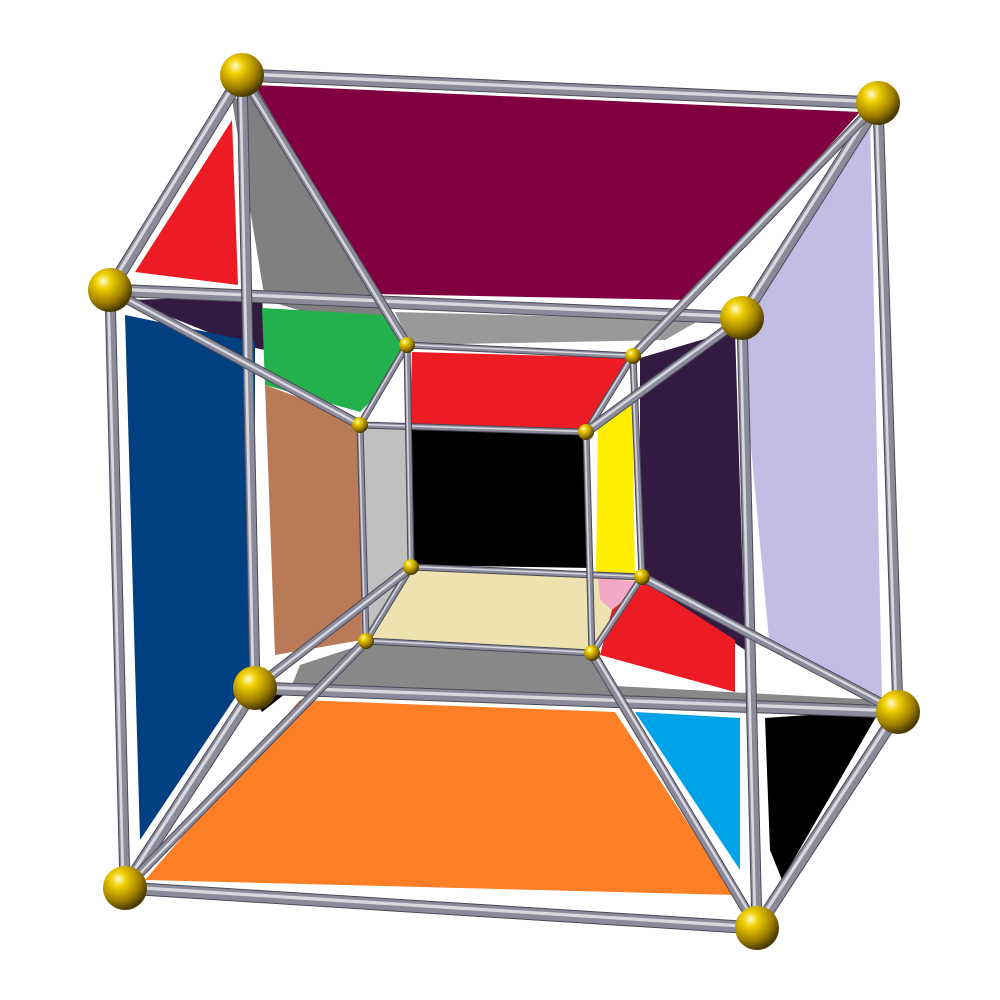  I want to click on edge-highlight-o2-o6, so click(886, 407).